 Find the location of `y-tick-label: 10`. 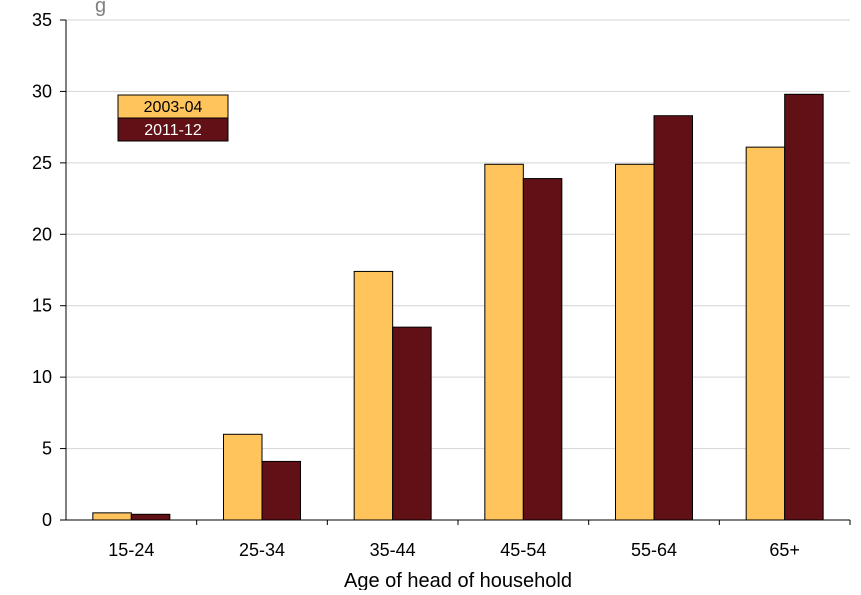

y-tick-label: 10 is located at coordinates (42, 377).